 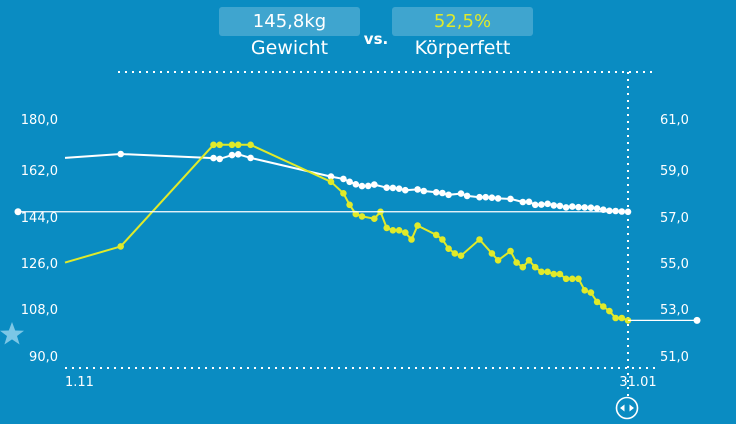 What do you see at coordinates (18, 212) in the screenshot?
I see `weight-marker-handle` at bounding box center [18, 212].